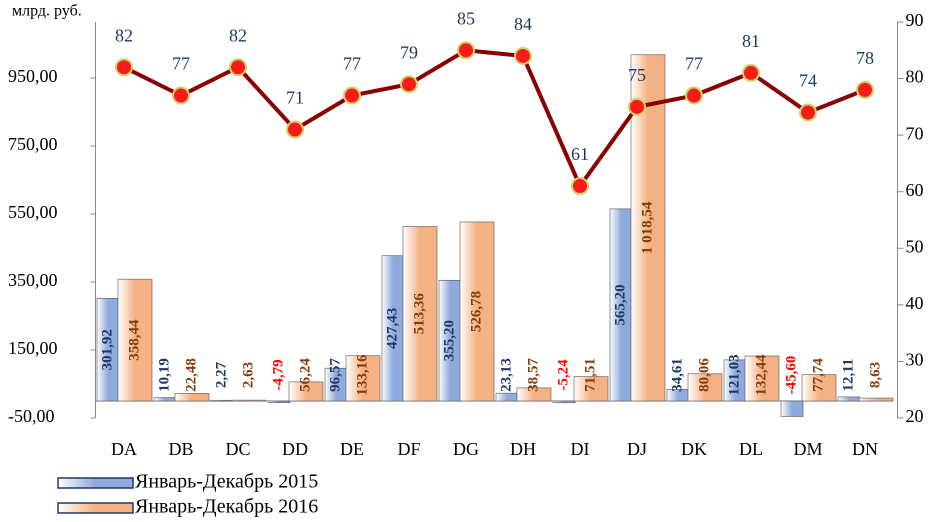 Image resolution: width=928 pixels, height=522 pixels. I want to click on x-tick-label: DE, so click(352, 449).